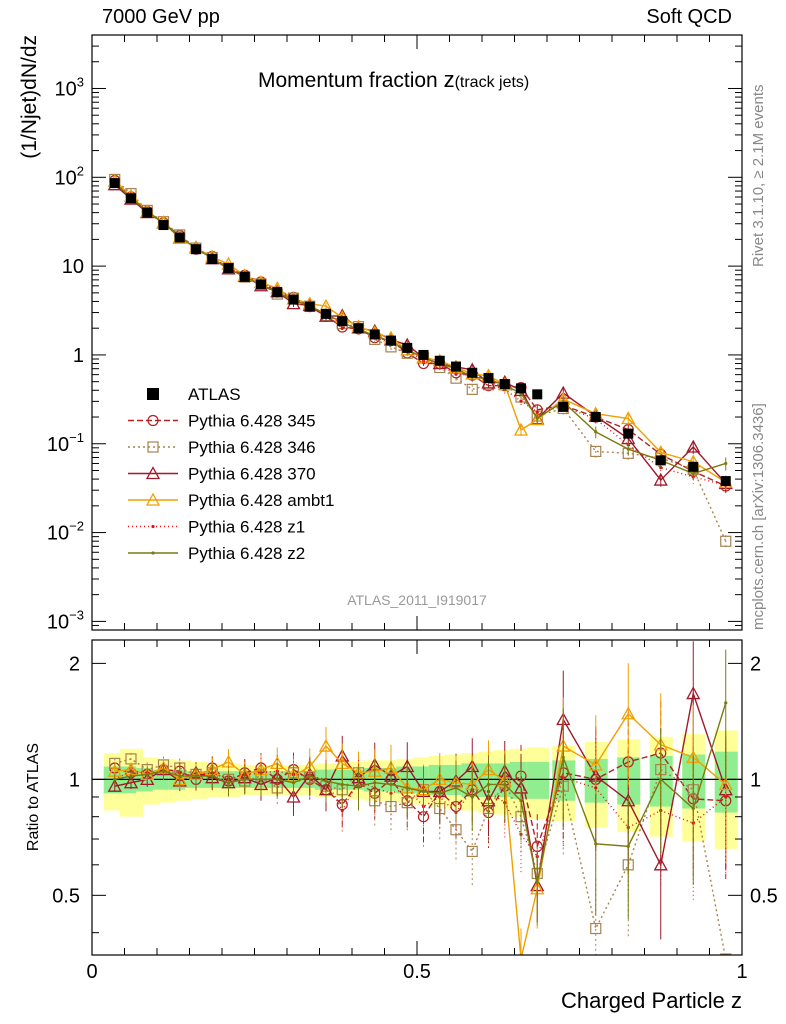 The height and width of the screenshot is (1024, 786). Describe the element at coordinates (214, 394) in the screenshot. I see `legend-label-atlas: ATLAS` at that location.